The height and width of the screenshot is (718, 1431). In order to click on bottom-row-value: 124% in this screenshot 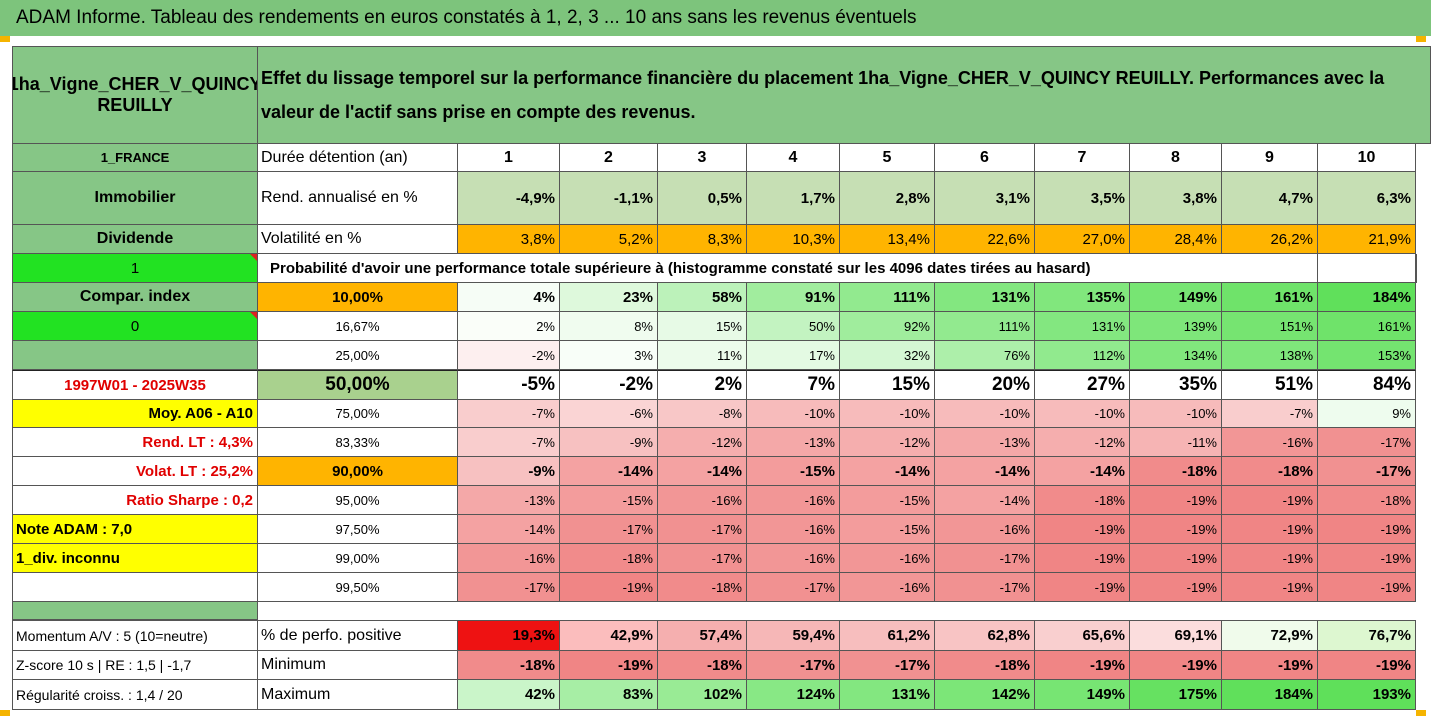, I will do `click(793, 695)`.